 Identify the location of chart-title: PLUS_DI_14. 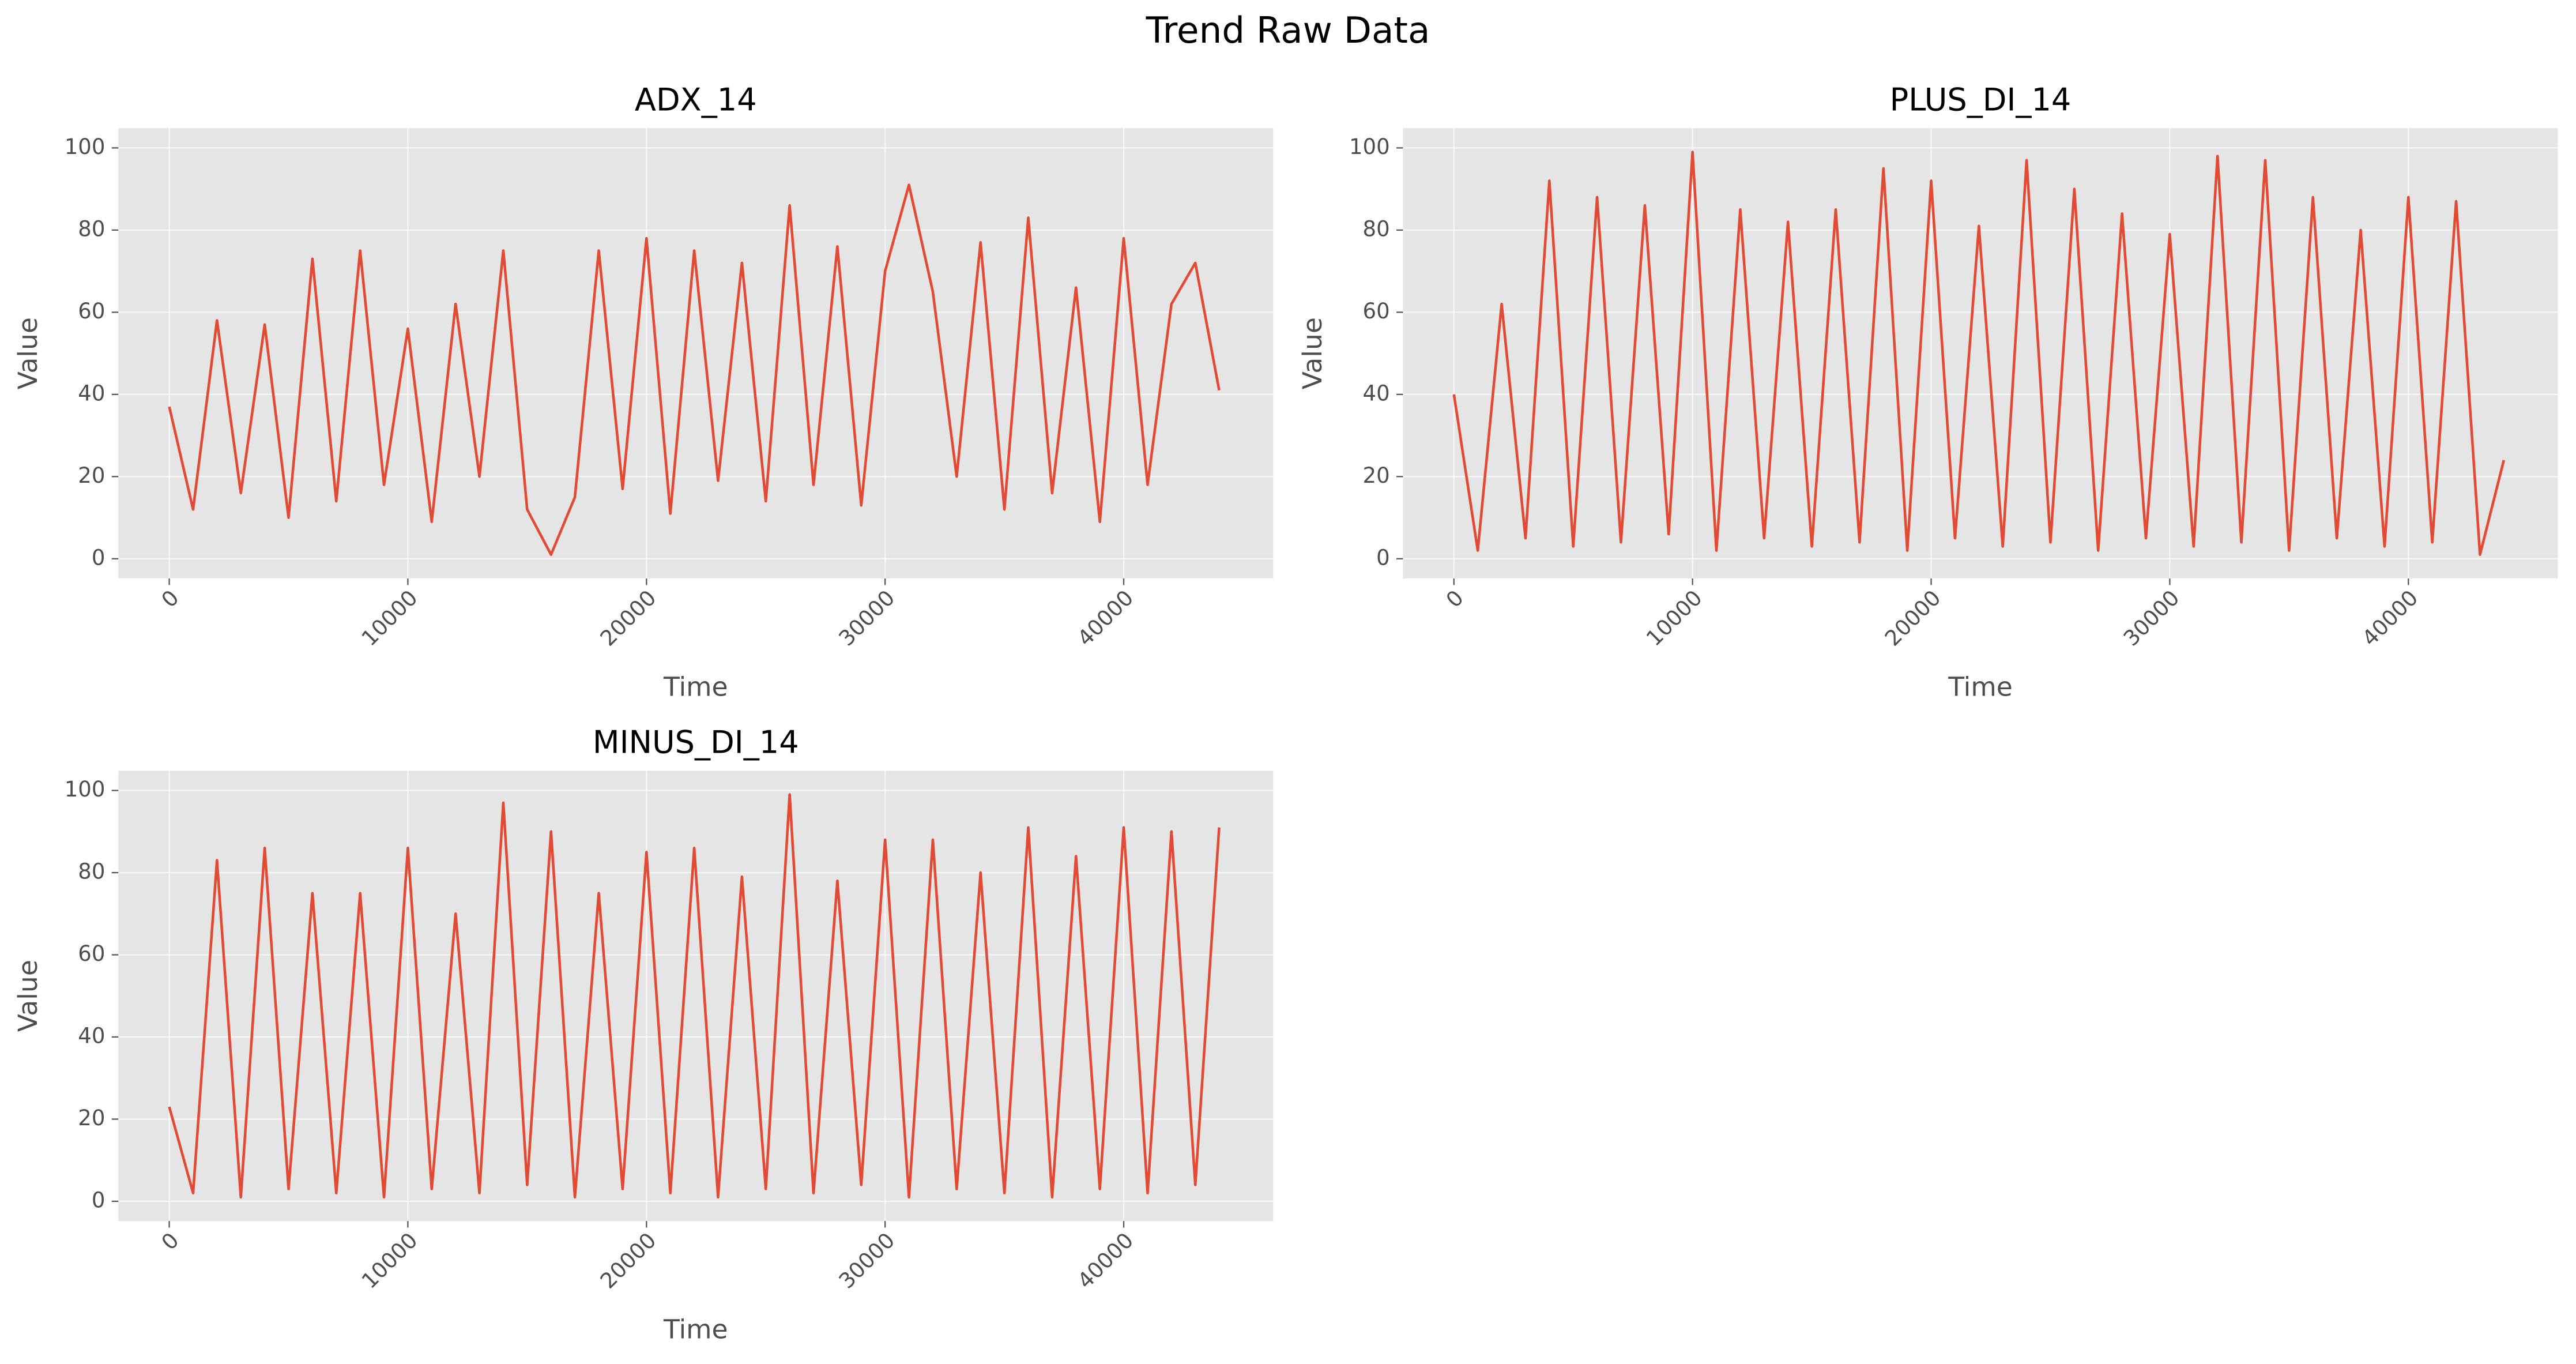
(1981, 100).